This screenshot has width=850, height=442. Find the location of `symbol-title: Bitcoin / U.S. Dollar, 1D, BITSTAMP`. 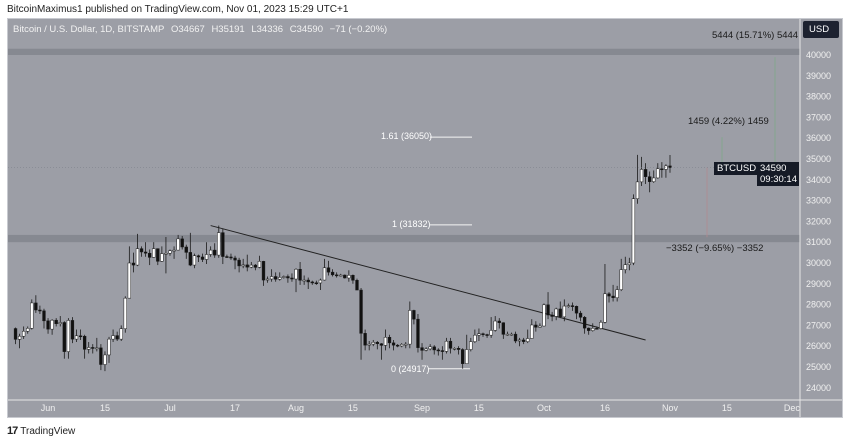

symbol-title: Bitcoin / U.S. Dollar, 1D, BITSTAMP is located at coordinates (89, 29).